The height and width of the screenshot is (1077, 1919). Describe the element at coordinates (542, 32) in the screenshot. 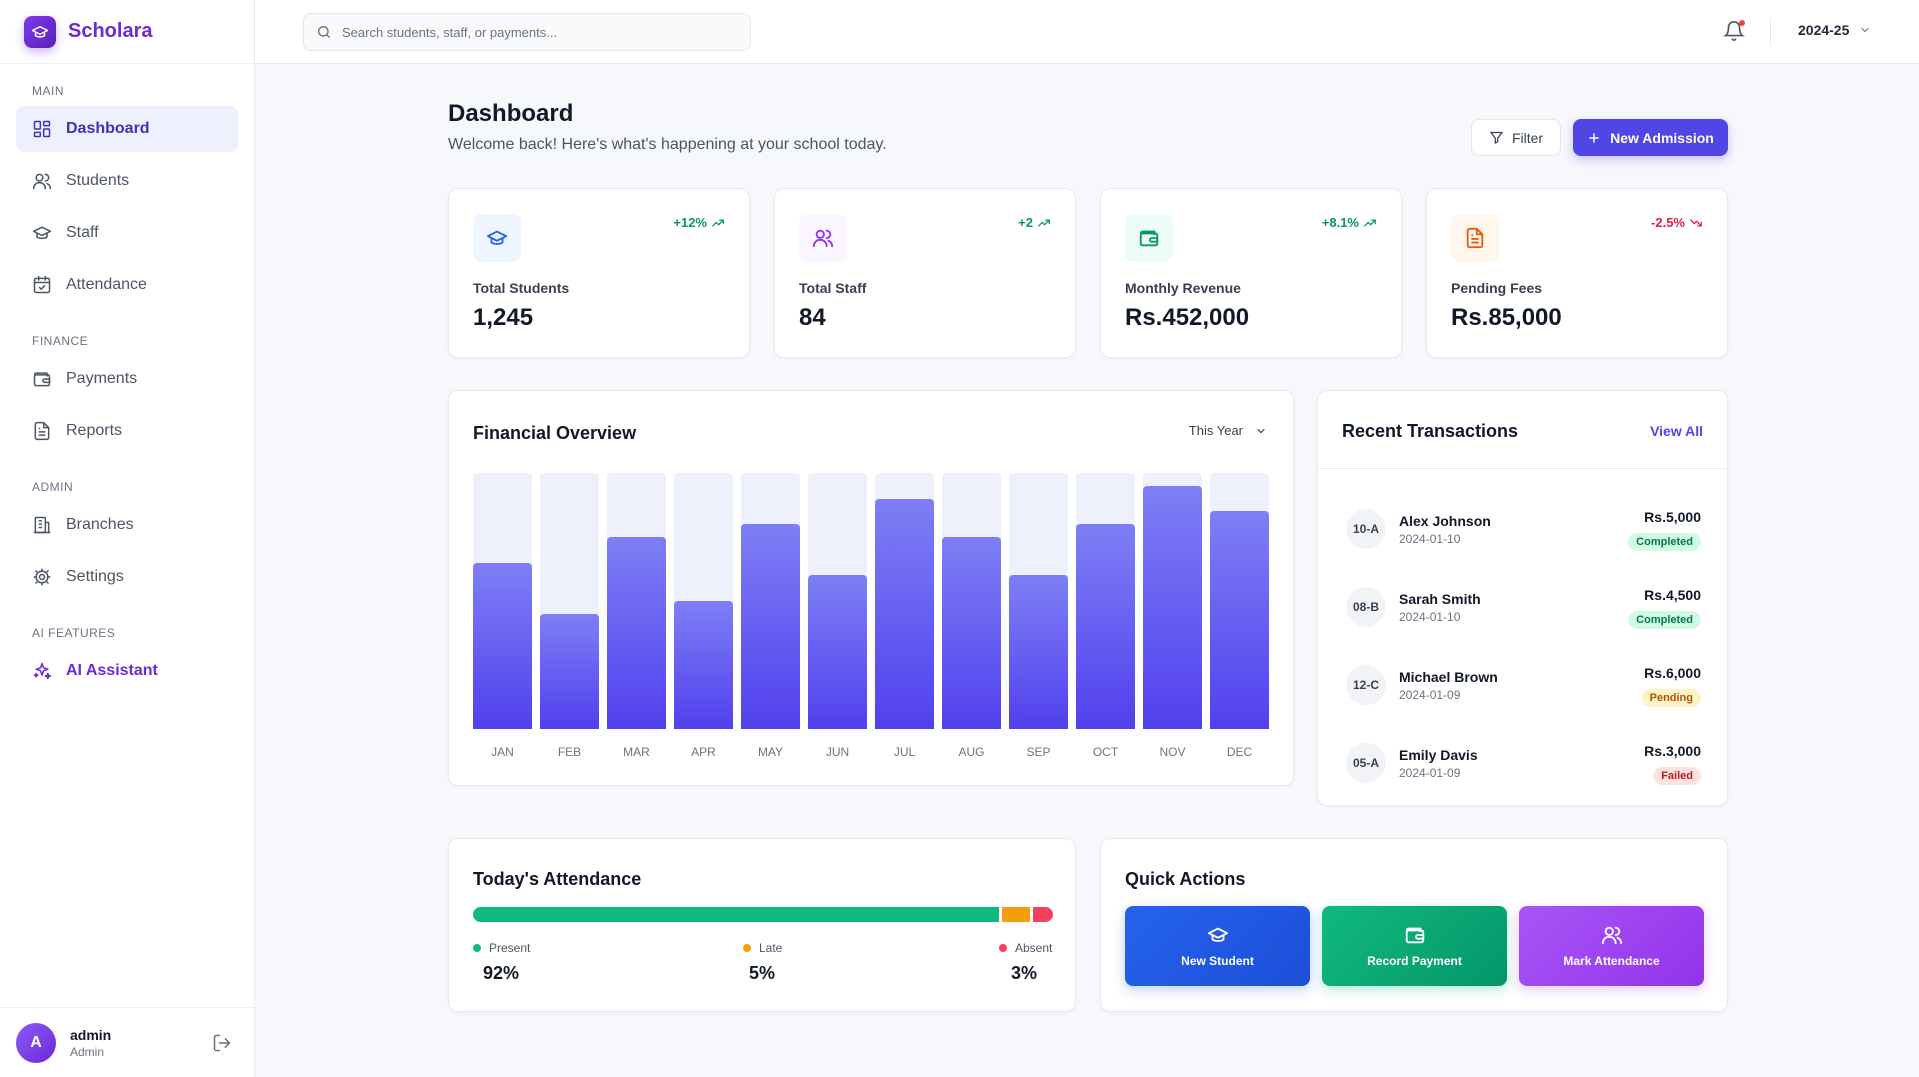

I see `search-input` at that location.